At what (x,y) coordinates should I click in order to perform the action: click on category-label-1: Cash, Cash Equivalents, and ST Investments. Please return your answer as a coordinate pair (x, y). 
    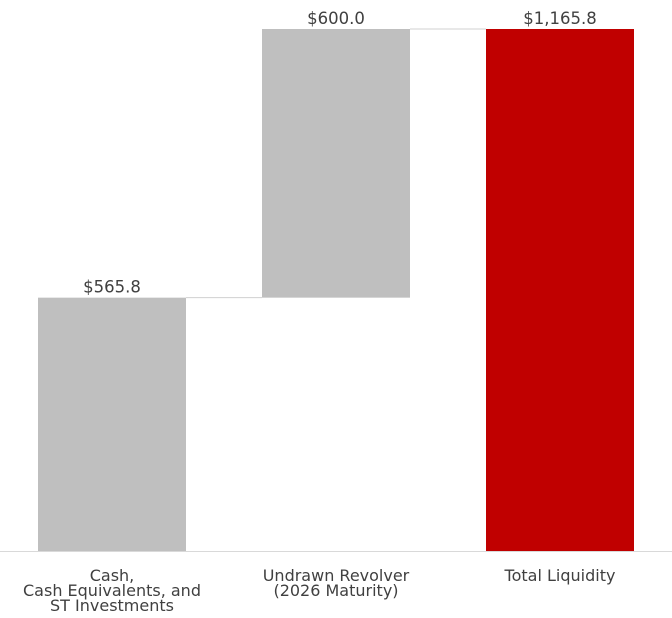
    Looking at the image, I should click on (112, 590).